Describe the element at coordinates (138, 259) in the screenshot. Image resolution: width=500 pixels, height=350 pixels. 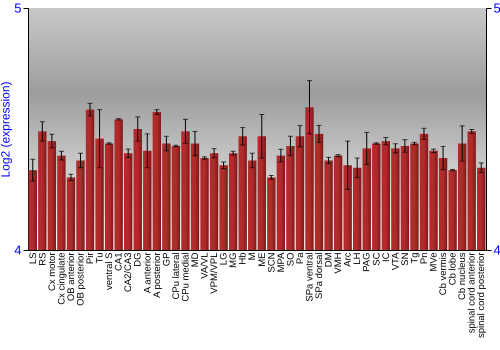
I see `x-tick-label: DG` at that location.